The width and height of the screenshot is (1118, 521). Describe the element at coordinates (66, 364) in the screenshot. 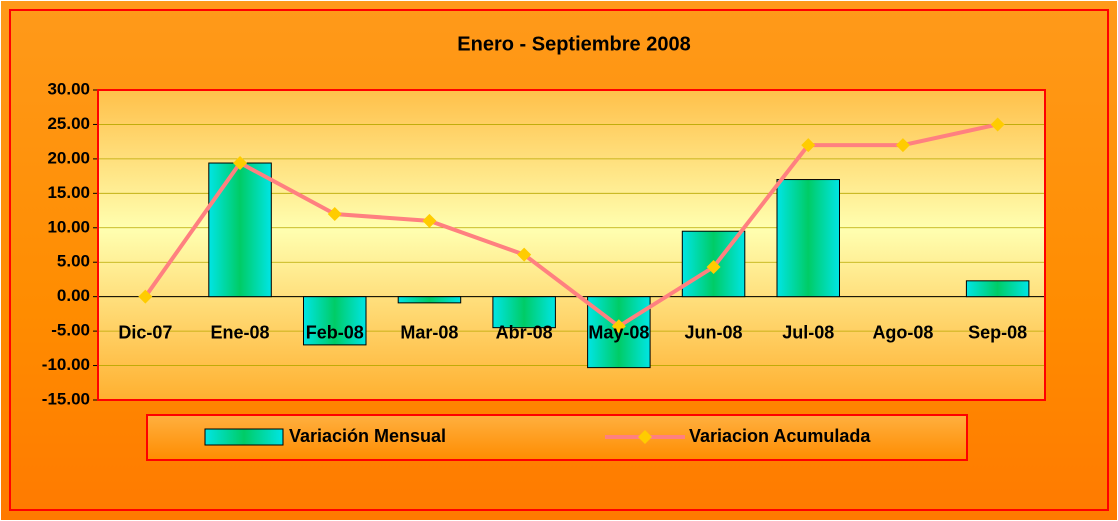

I see `y-tick-label: -10.00` at that location.